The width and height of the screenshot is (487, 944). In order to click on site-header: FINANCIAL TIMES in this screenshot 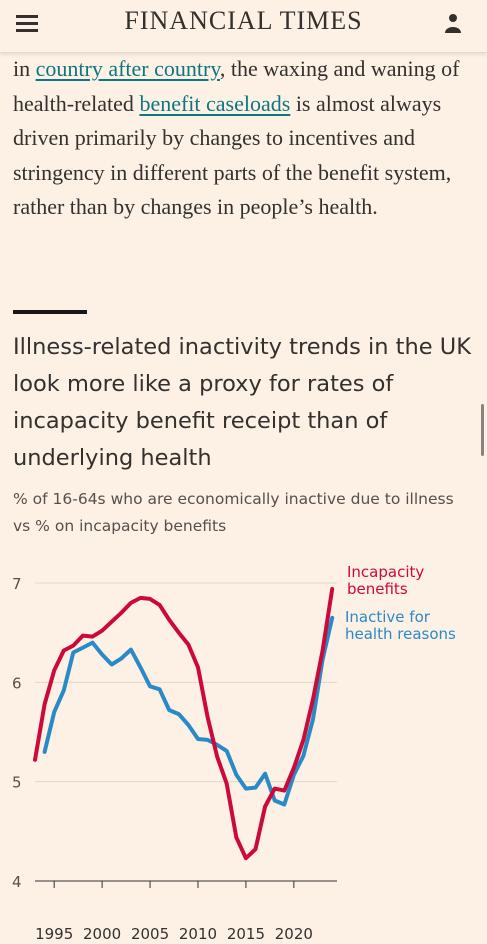, I will do `click(243, 26)`.